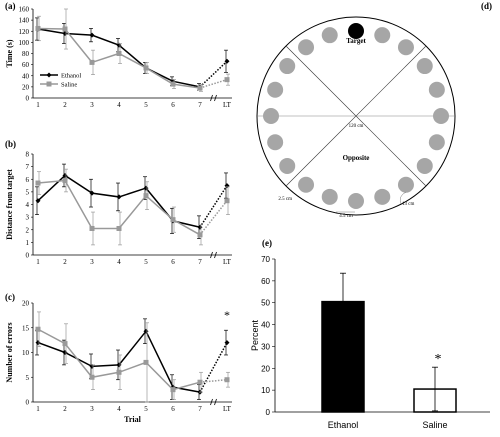 This screenshot has height=437, width=500. What do you see at coordinates (343, 425) in the screenshot?
I see `x-tick-label: Ethanol` at bounding box center [343, 425].